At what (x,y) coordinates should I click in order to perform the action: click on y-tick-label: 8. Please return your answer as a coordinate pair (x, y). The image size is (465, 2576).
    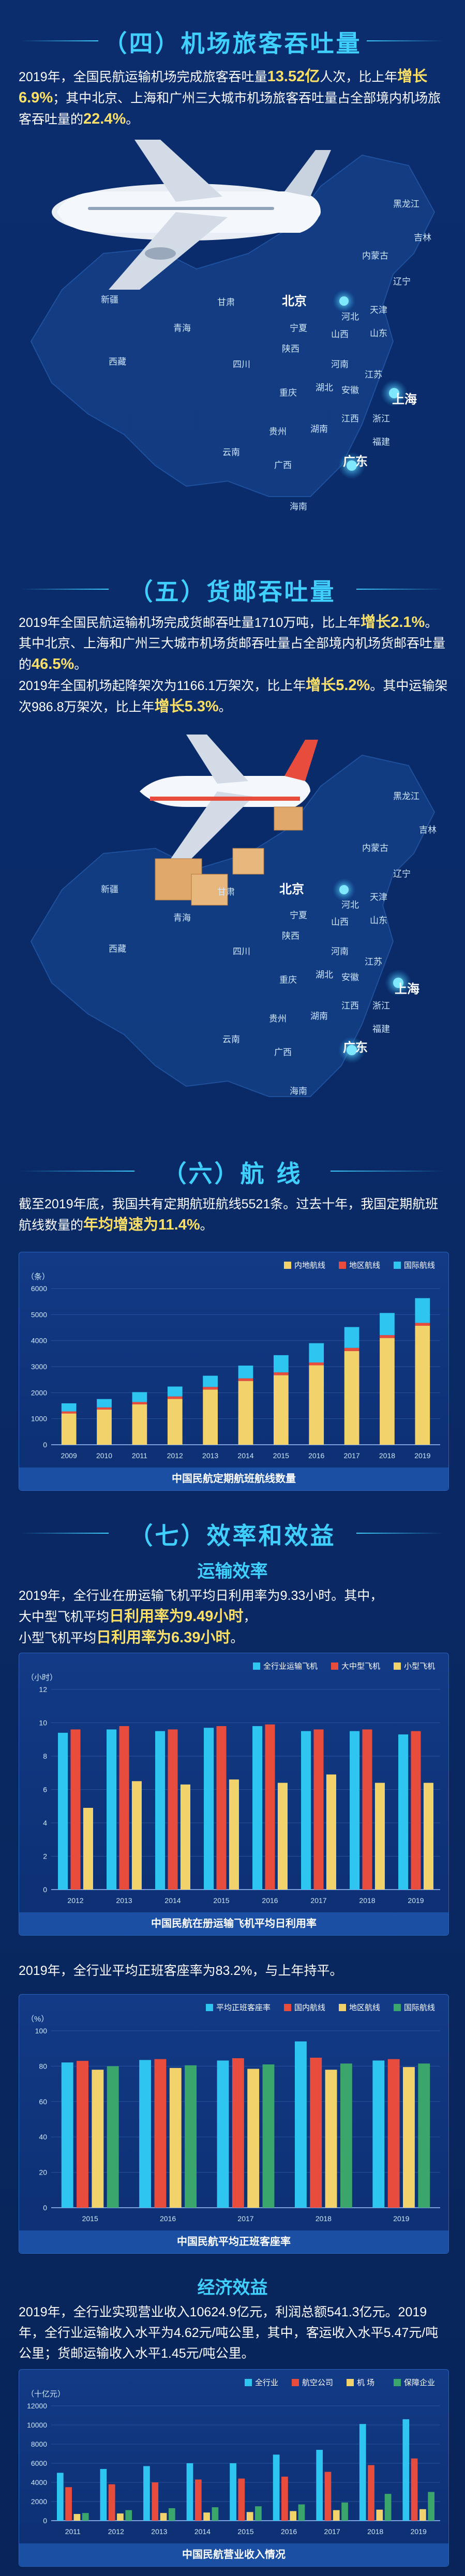
    Looking at the image, I should click on (45, 1756).